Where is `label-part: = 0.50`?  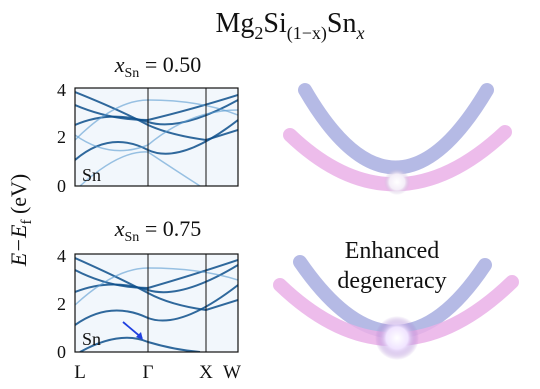 label-part: = 0.50 is located at coordinates (170, 64).